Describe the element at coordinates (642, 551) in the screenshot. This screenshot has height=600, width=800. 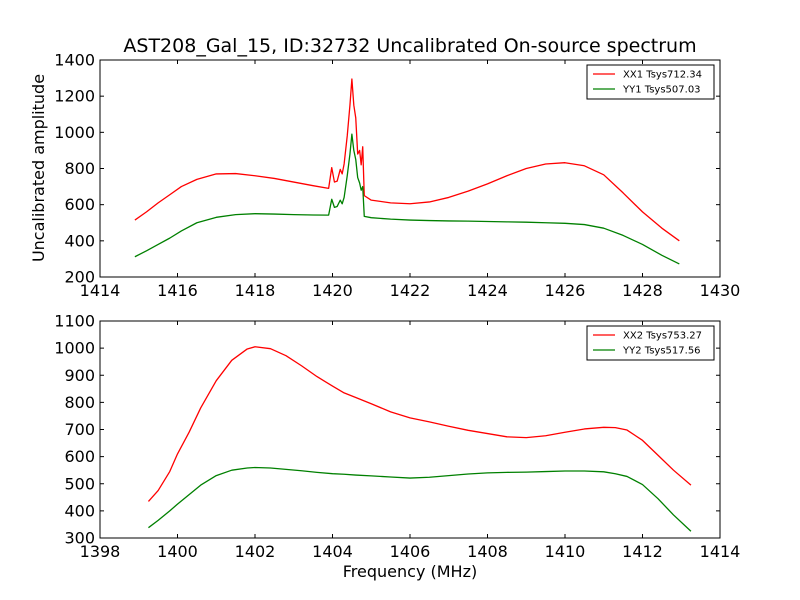
I see `x-tick-label: 1412` at that location.